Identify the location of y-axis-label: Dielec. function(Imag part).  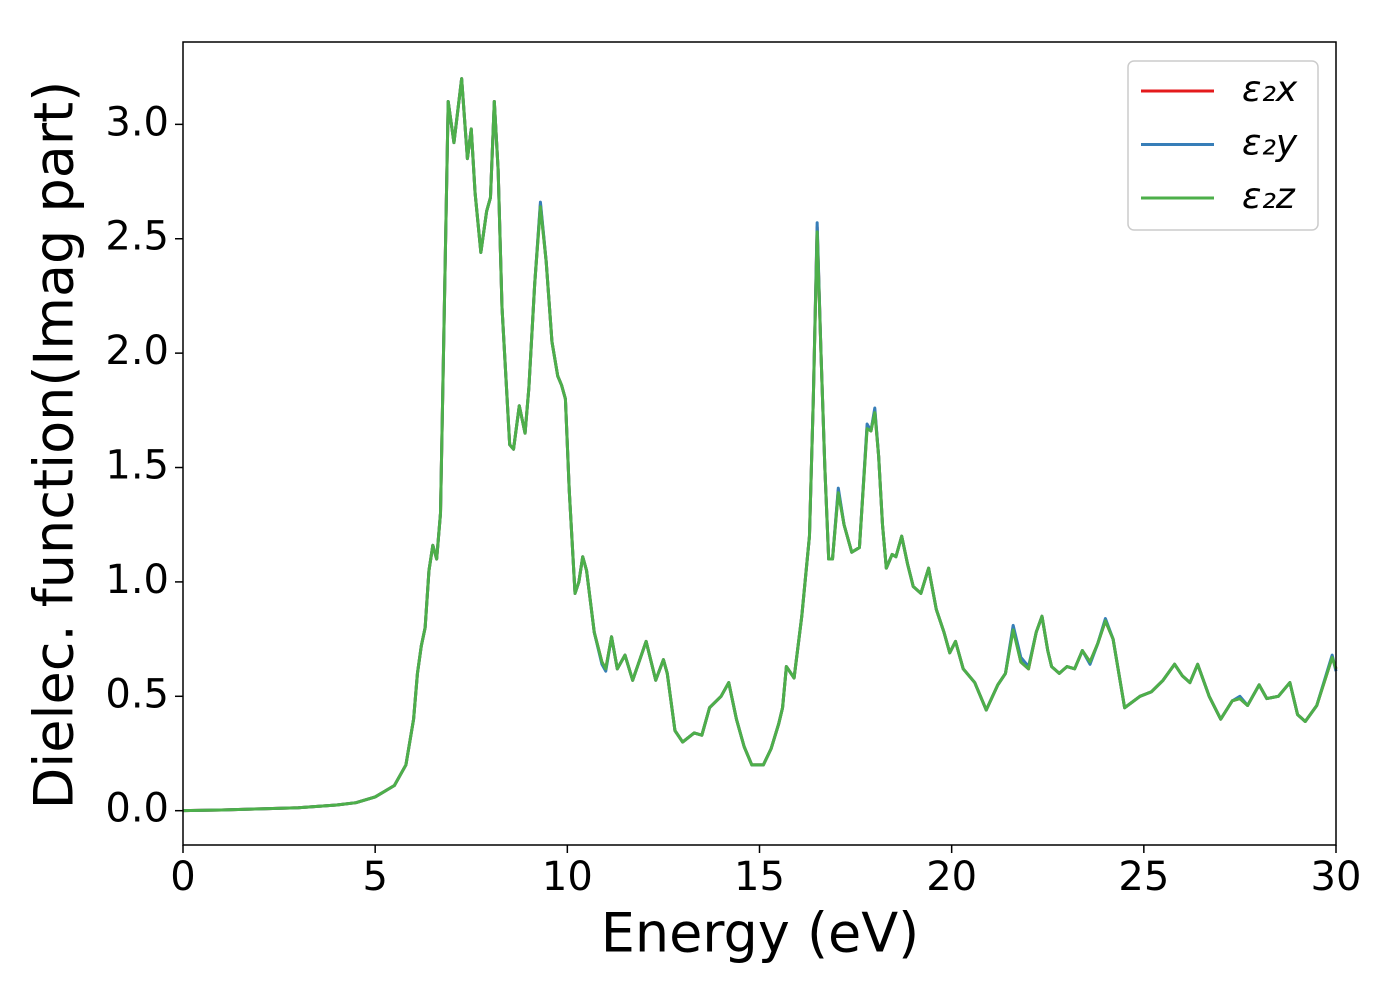
(54, 445).